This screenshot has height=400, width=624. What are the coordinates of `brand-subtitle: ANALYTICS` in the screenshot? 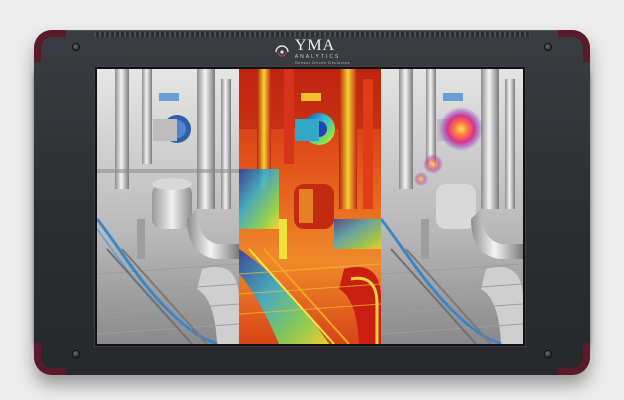 It's located at (317, 57).